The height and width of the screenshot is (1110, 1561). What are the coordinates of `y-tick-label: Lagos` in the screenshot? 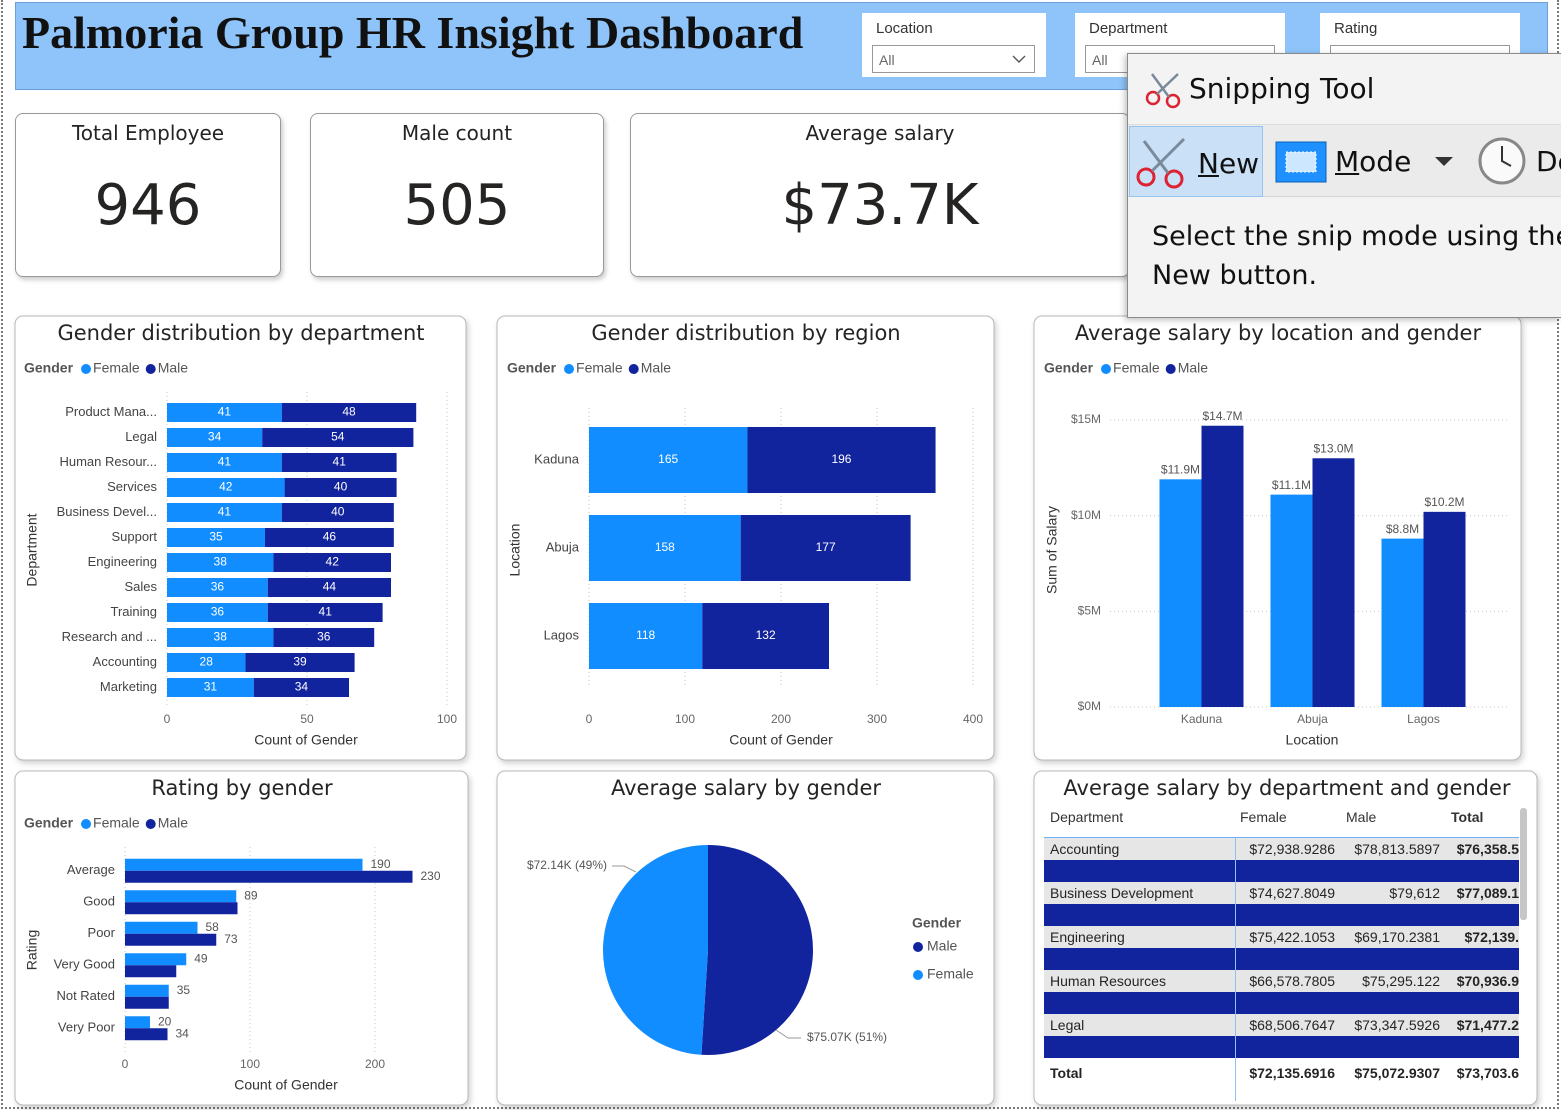 It's located at (562, 634).